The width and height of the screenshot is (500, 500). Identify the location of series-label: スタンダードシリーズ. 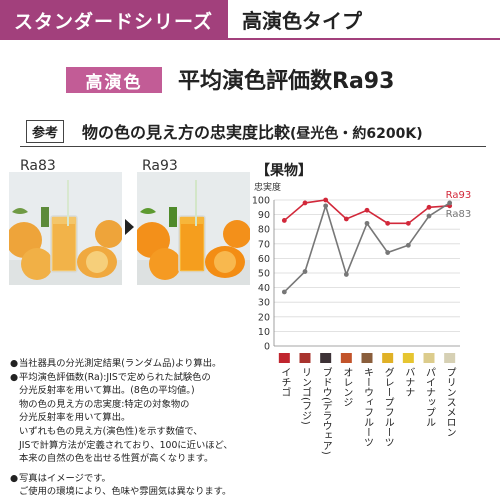
(114, 20).